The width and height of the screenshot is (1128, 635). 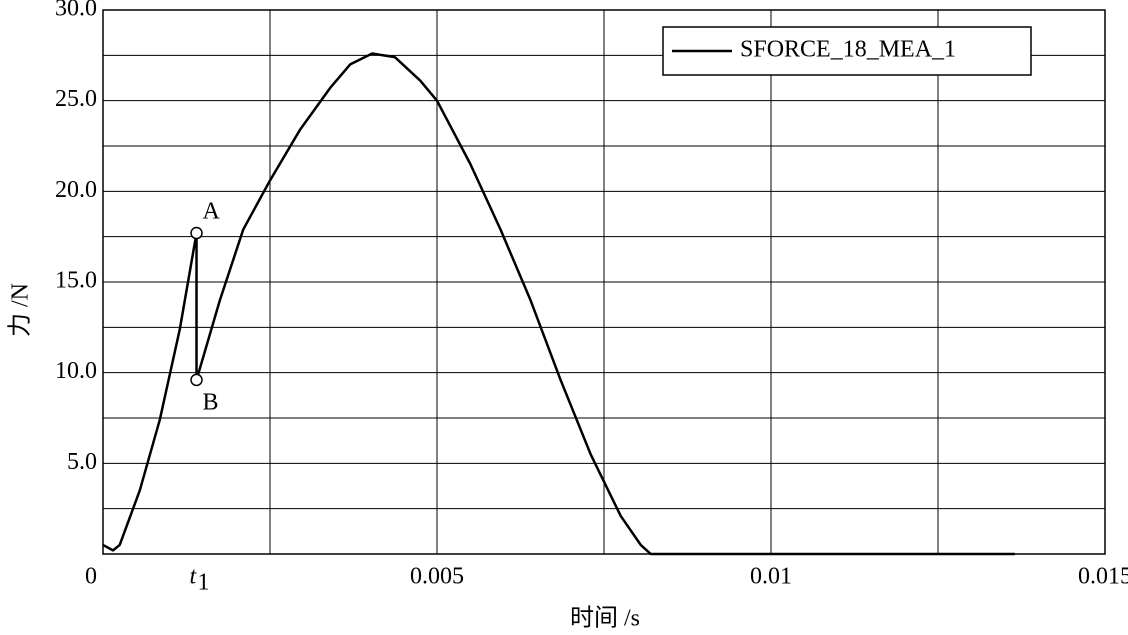 What do you see at coordinates (76, 190) in the screenshot?
I see `y-tick-label: 20.0` at bounding box center [76, 190].